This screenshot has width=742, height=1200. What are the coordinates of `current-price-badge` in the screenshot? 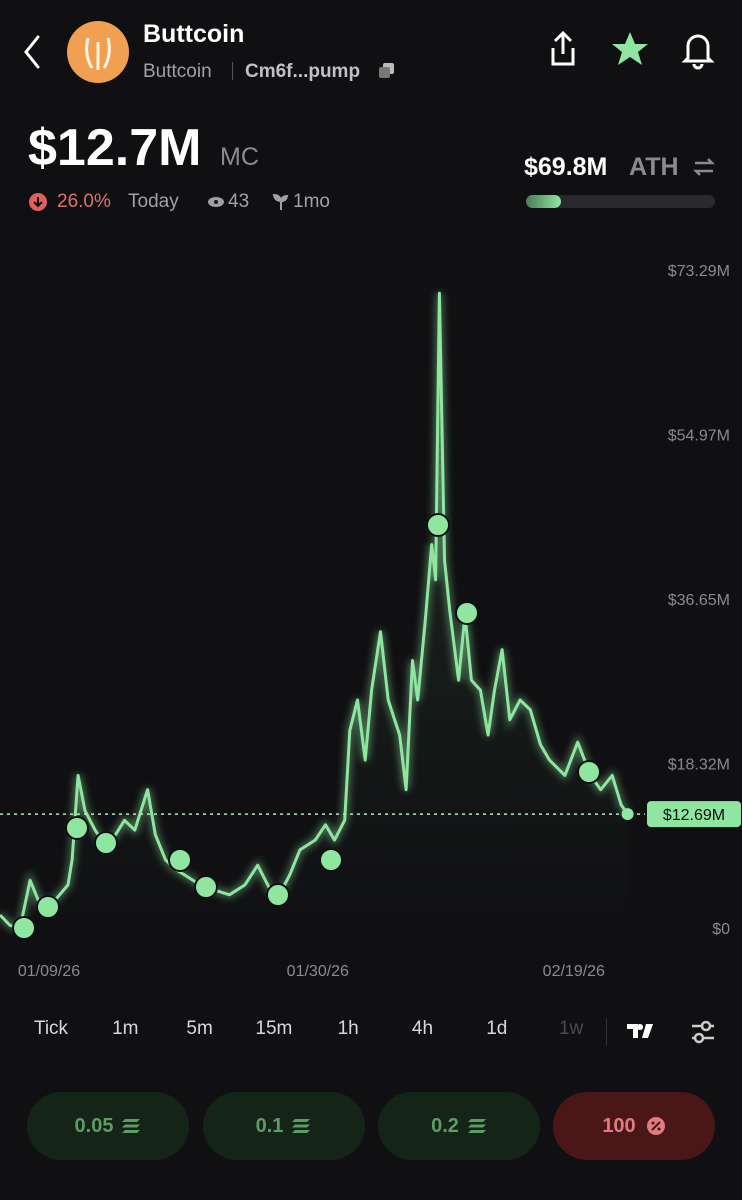 It's located at (694, 814).